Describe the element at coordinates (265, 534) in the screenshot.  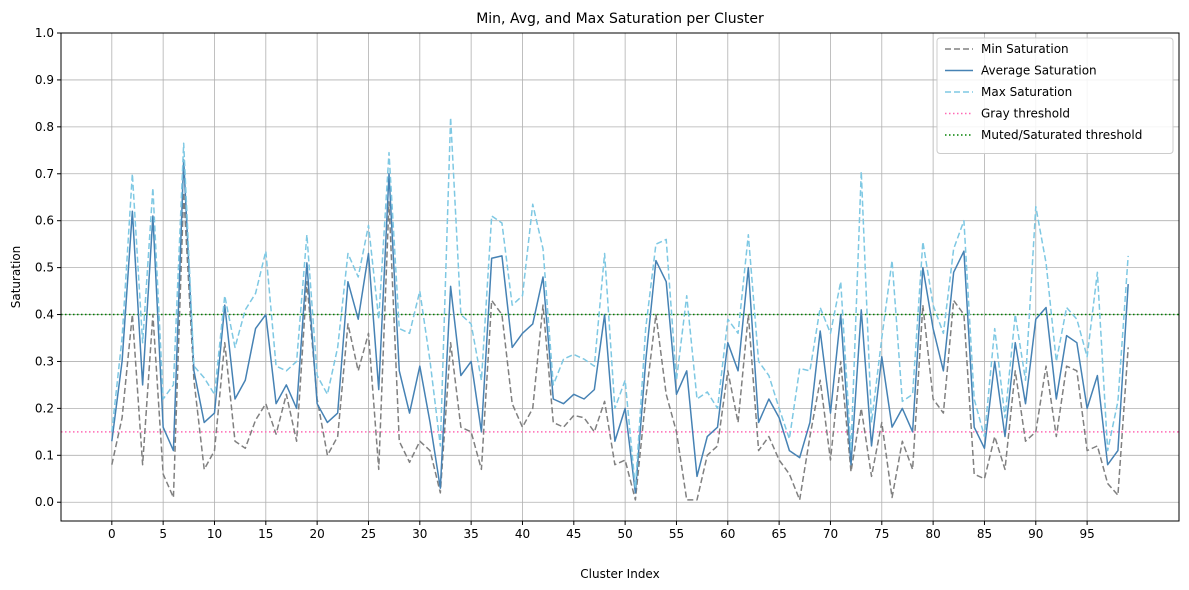
I see `x-tick-label: 15` at that location.